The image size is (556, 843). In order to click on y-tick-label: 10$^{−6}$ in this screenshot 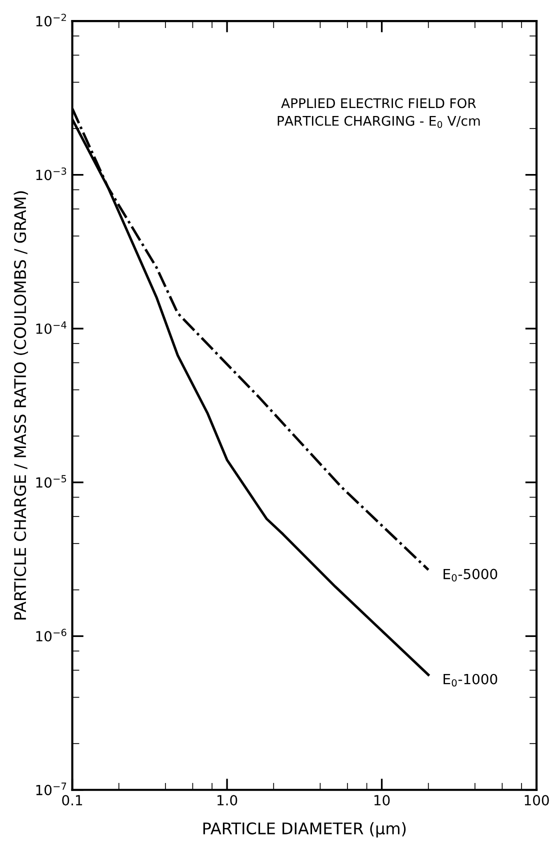, I will do `click(51, 635)`.